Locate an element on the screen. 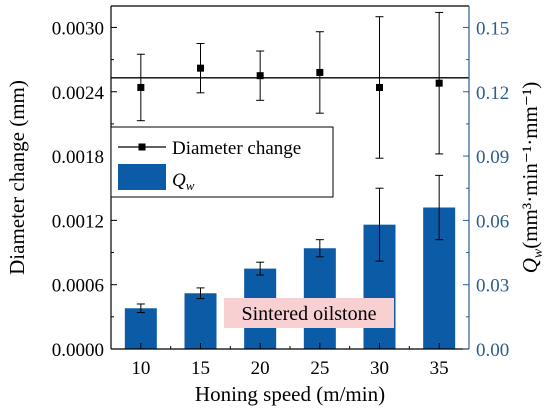  x-axis-title: Honing speed (m/min) is located at coordinates (290, 394).